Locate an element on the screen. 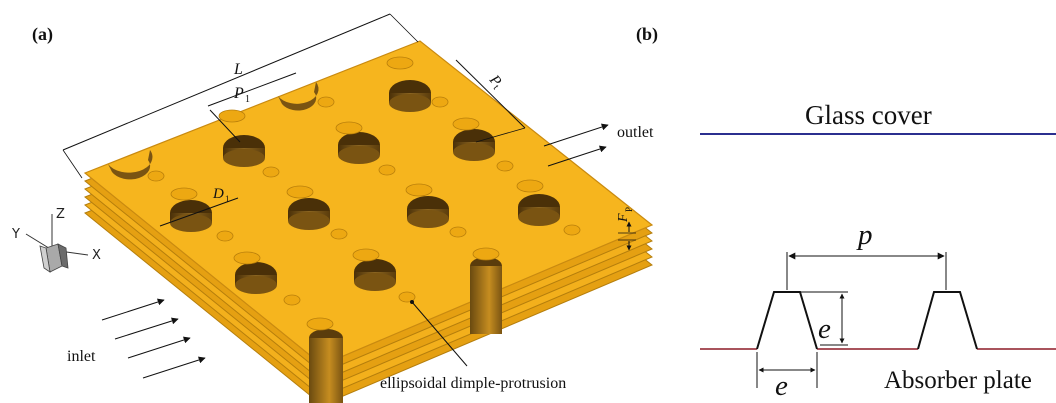 Image resolution: width=1056 pixels, height=403 pixels. panel-b-label: (b) is located at coordinates (647, 34).